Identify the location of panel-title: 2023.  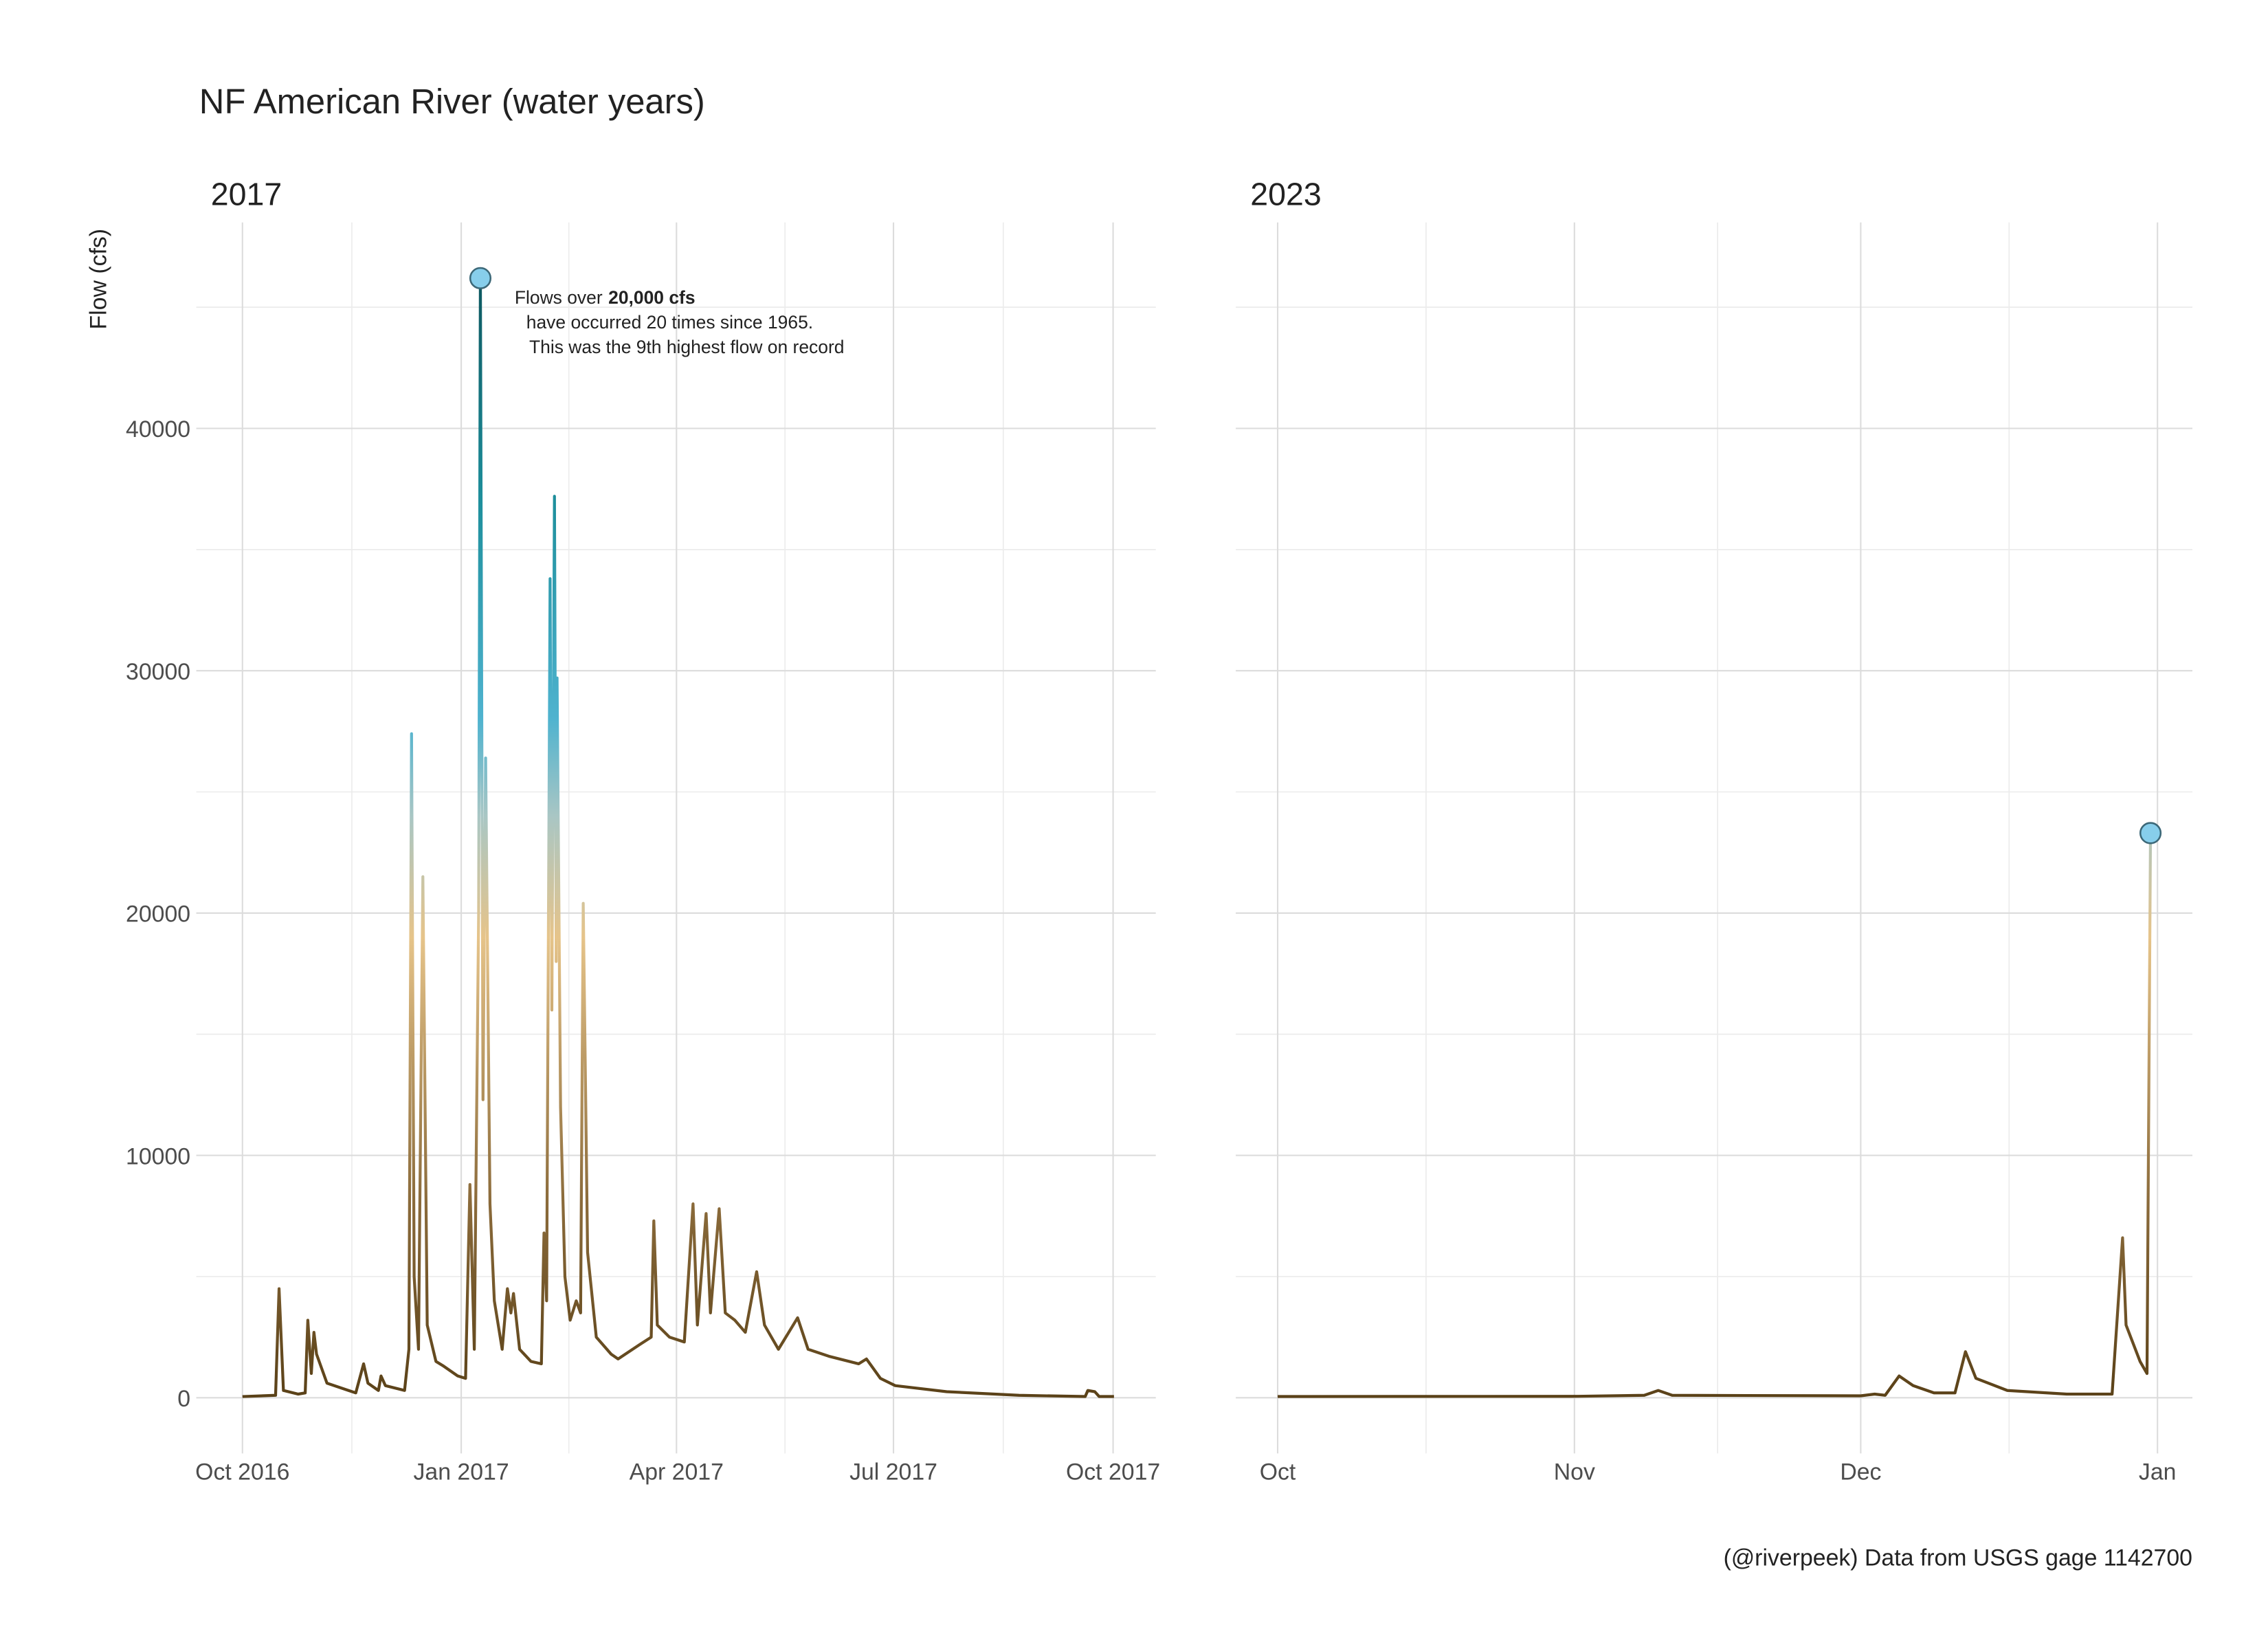
(1285, 194).